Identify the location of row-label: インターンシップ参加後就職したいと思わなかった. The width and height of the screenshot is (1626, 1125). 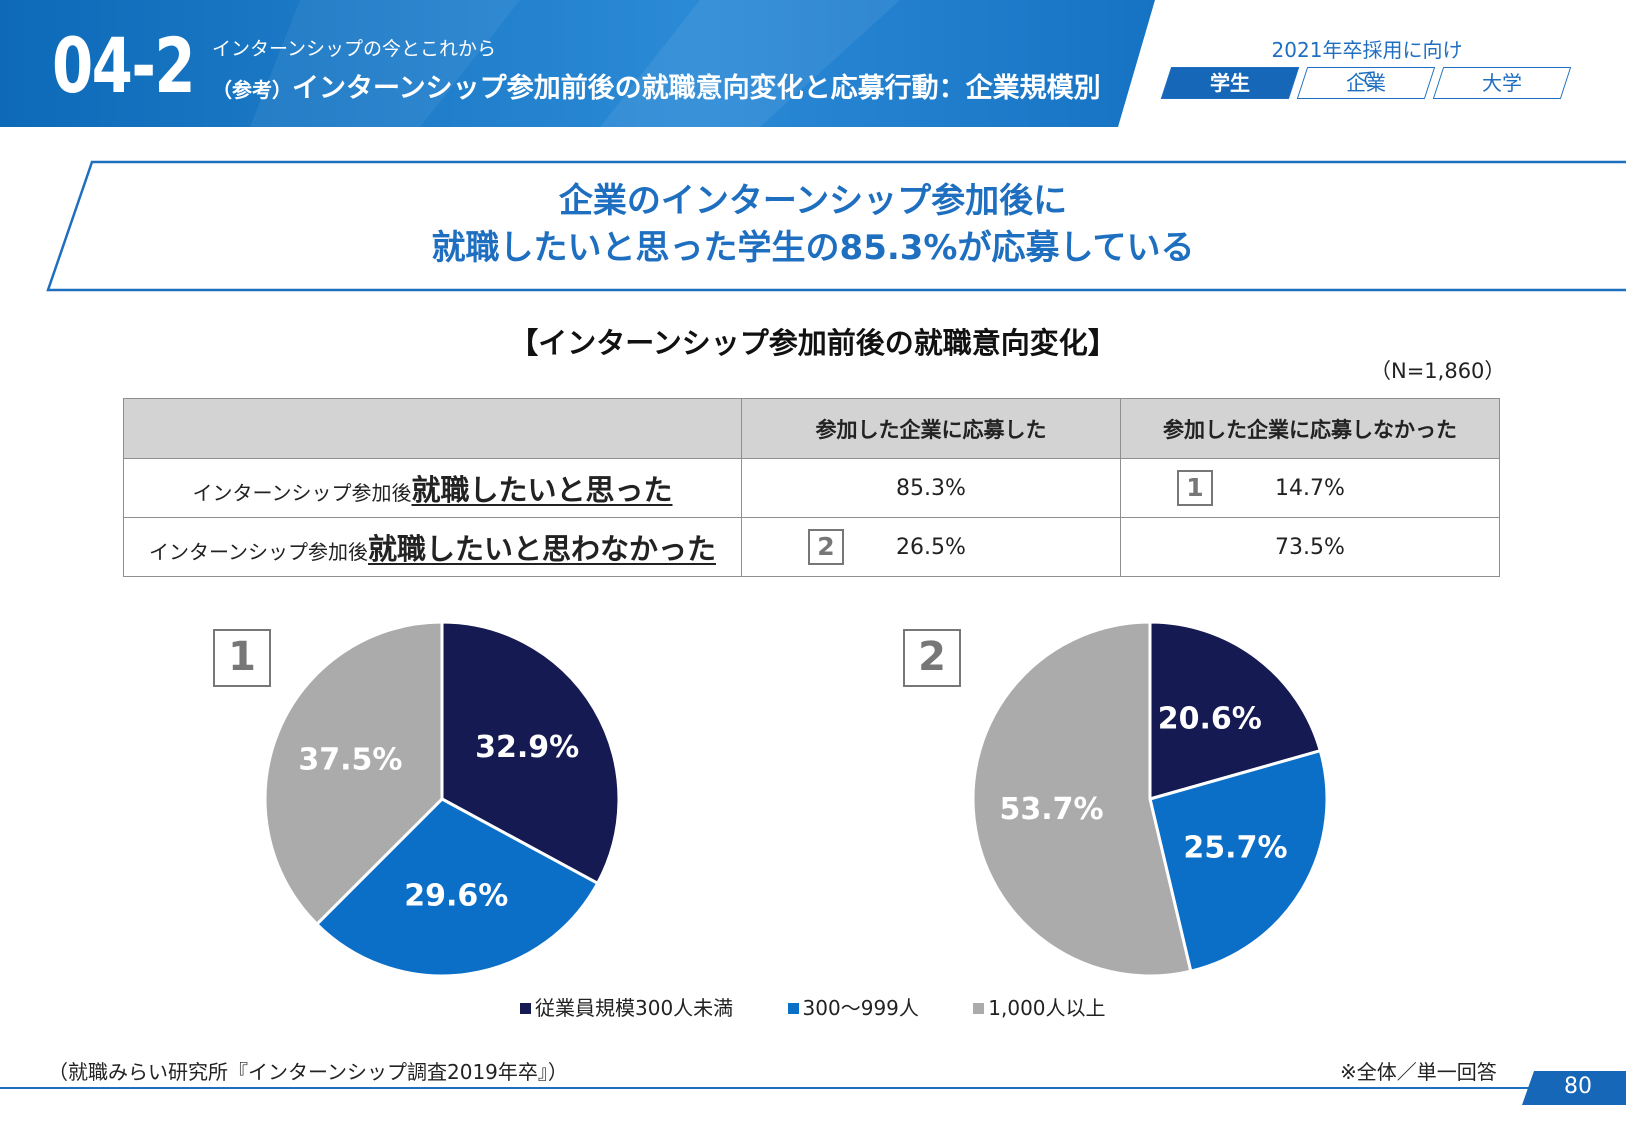
(432, 547).